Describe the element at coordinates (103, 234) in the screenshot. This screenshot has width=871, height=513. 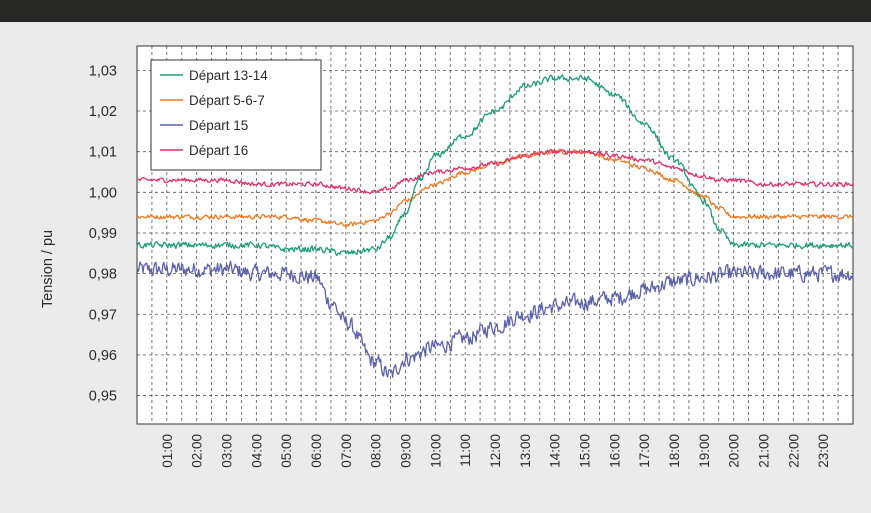
I see `y-tick-label: 0,99` at that location.